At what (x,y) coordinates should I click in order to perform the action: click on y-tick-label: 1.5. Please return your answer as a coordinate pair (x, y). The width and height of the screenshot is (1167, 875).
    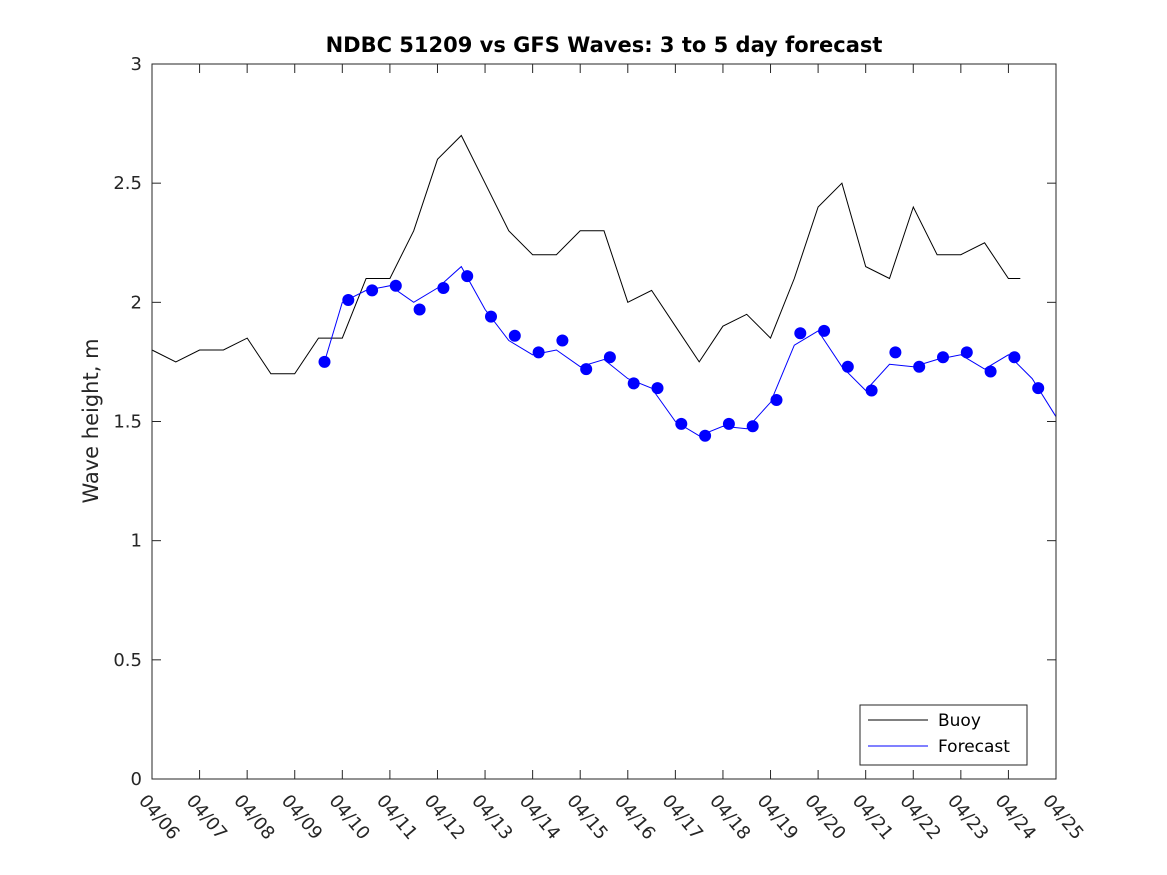
    Looking at the image, I should click on (127, 422).